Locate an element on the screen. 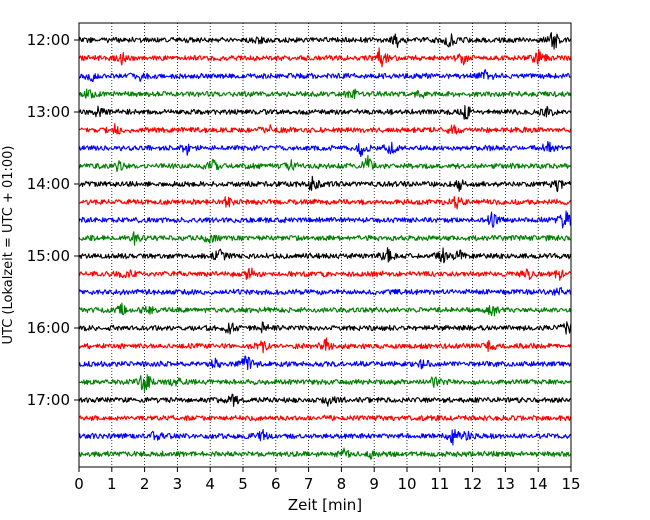 This screenshot has height=520, width=650. x-axis-label: Zeit [min] is located at coordinates (325, 505).